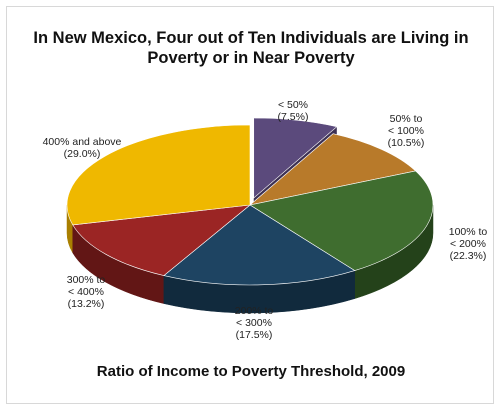  I want to click on slice-label-line: < 100%, so click(406, 131).